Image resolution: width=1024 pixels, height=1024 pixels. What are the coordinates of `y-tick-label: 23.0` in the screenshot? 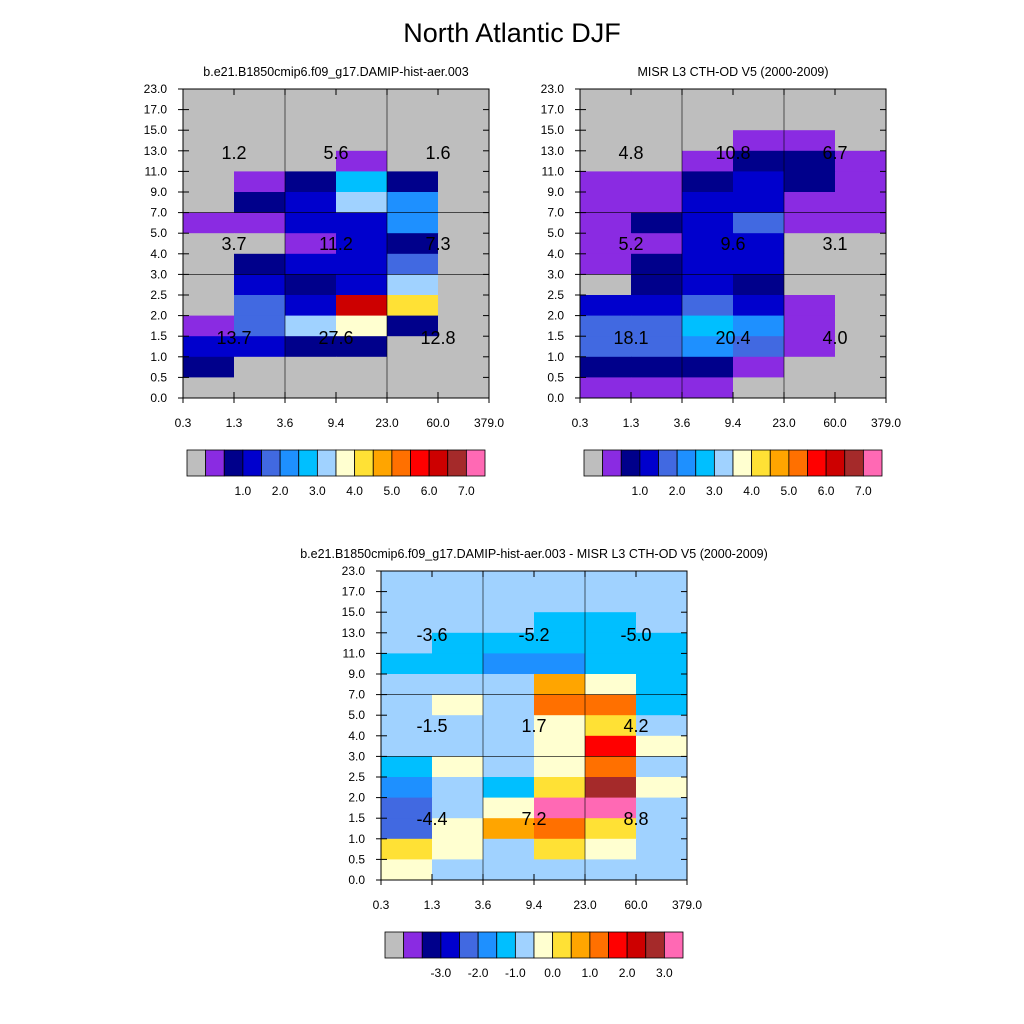 It's located at (553, 89).